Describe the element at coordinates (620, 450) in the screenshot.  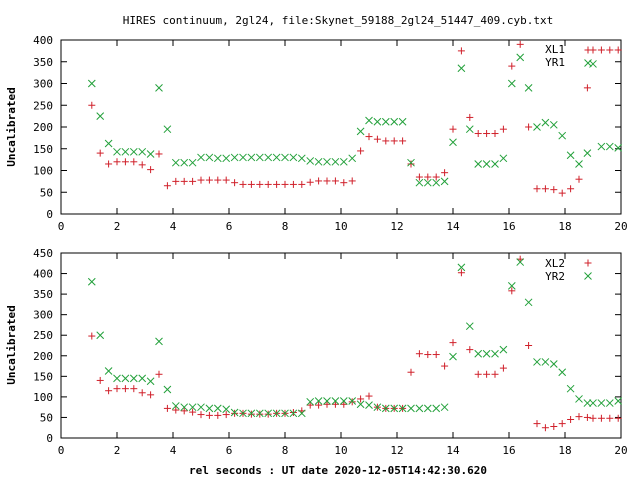
I see `x-tick-label: 20` at that location.